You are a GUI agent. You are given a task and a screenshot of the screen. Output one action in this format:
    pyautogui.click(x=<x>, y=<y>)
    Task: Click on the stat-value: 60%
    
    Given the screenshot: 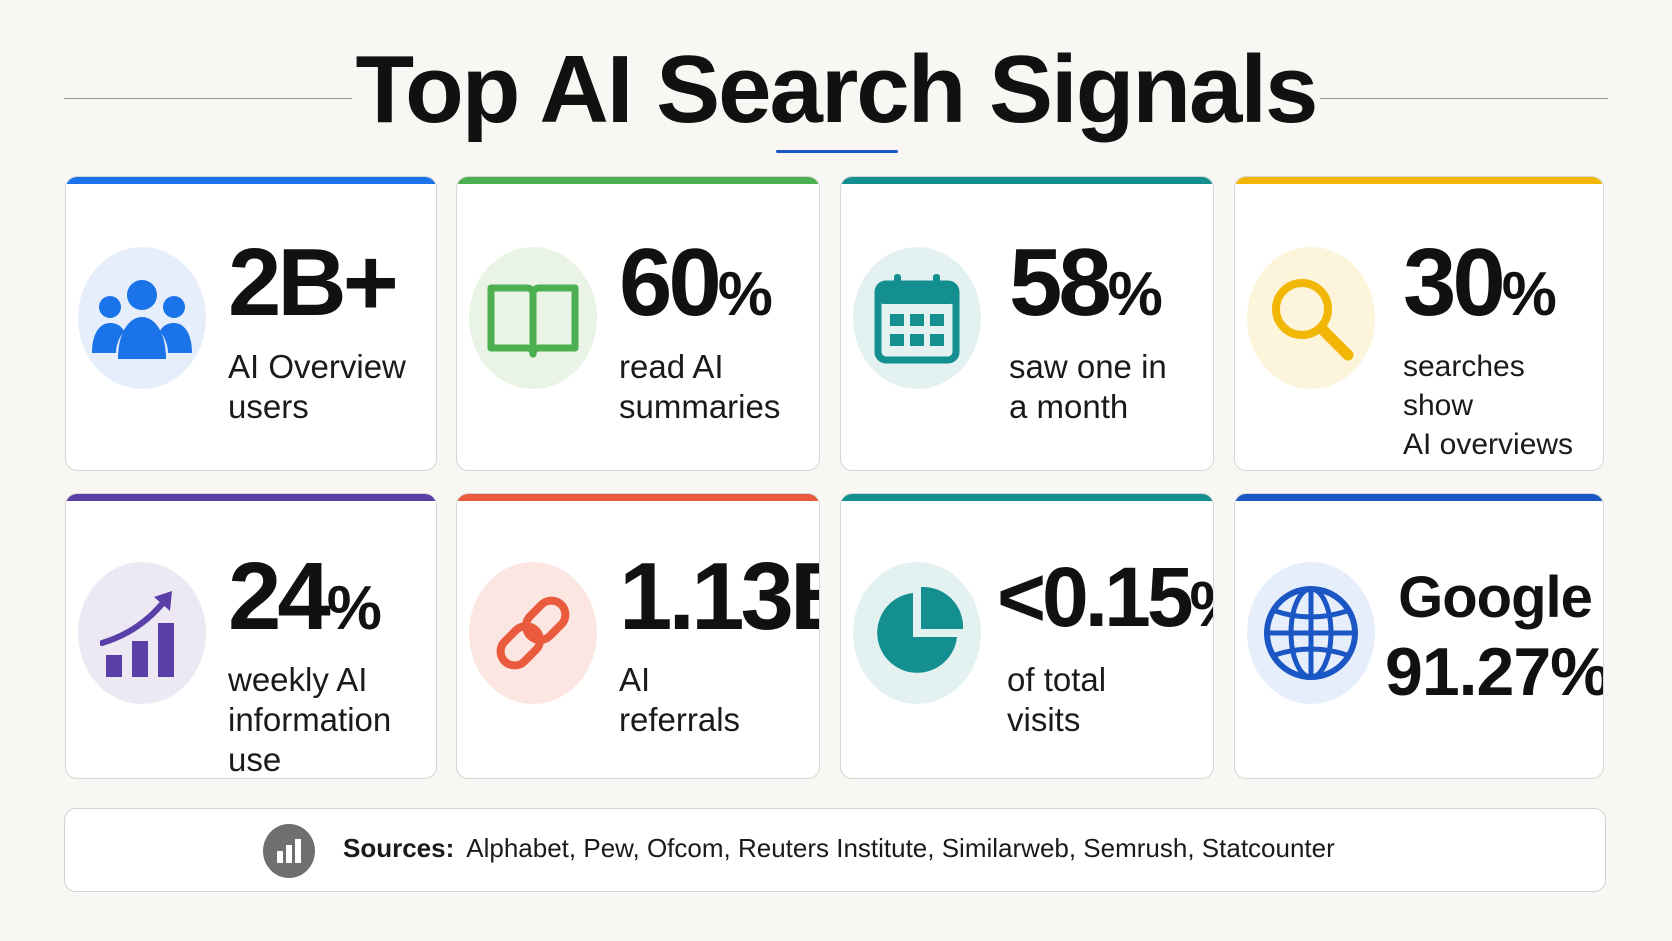 What is the action you would take?
    pyautogui.click(x=696, y=289)
    